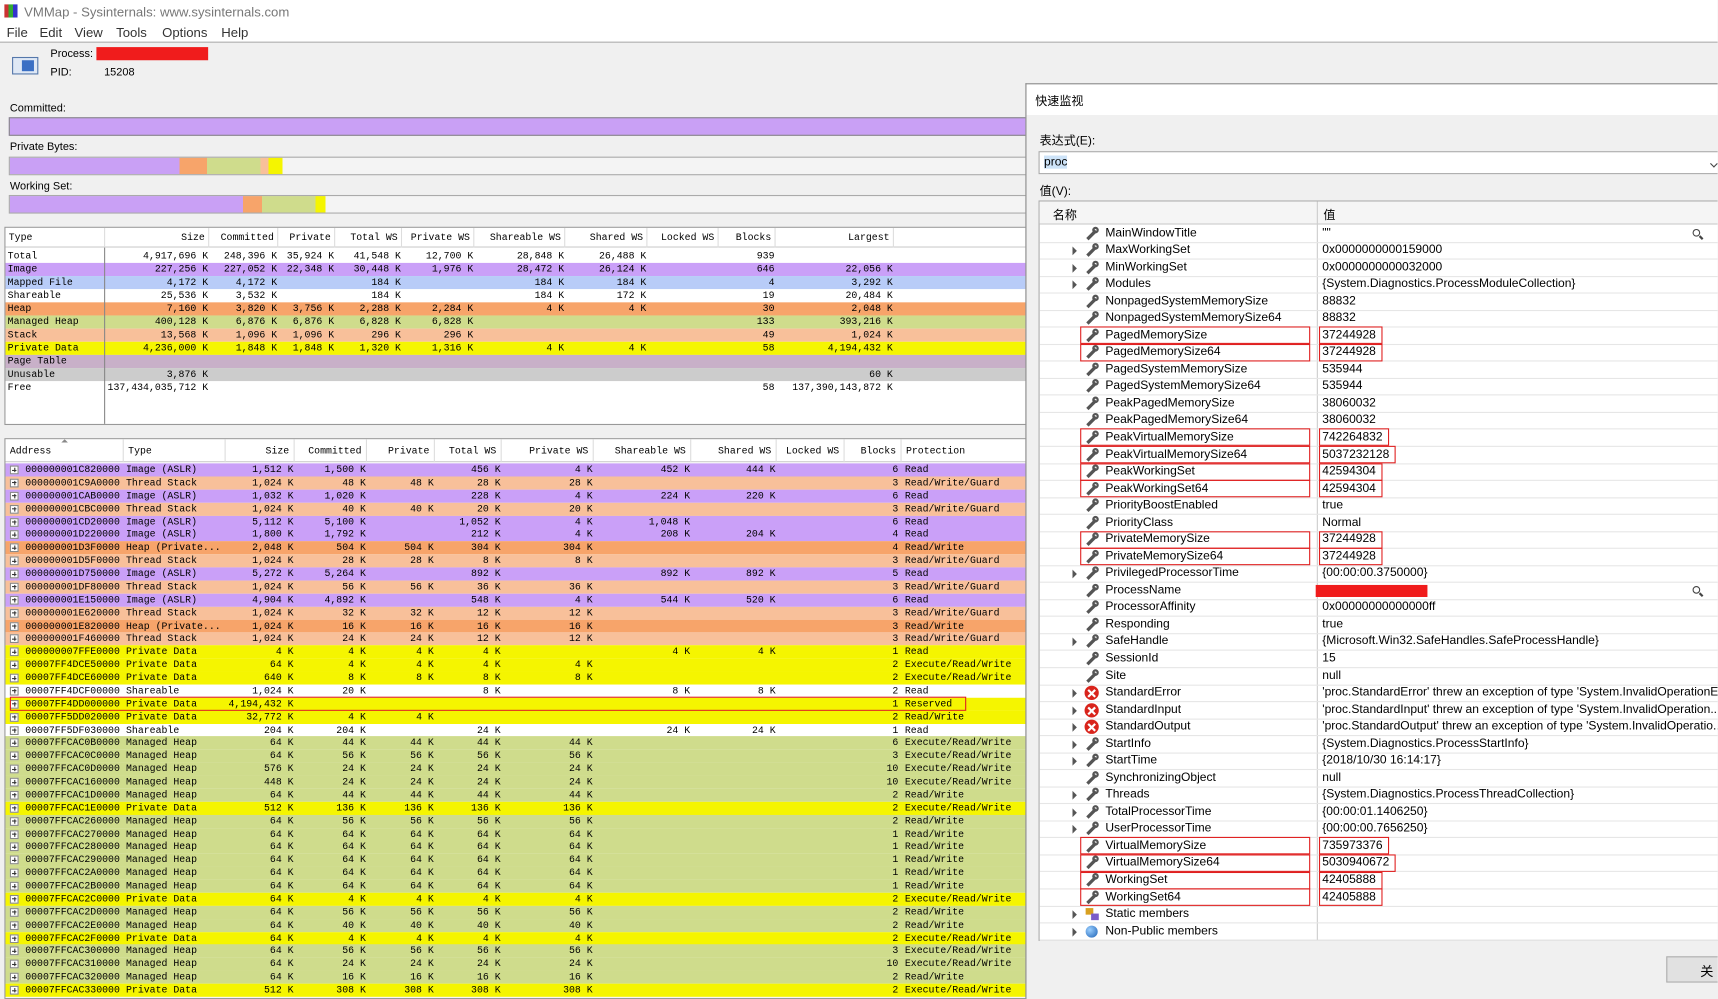 The height and width of the screenshot is (999, 1718). I want to click on detail-cell: 00007FFCAC1E0000, so click(72, 808).